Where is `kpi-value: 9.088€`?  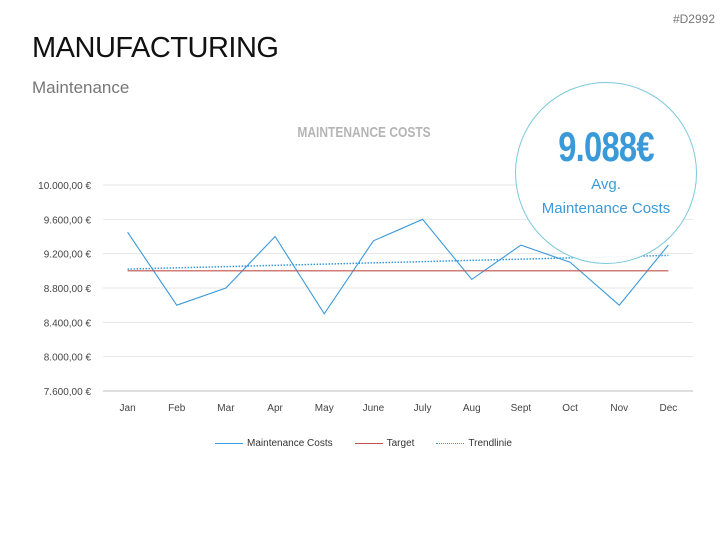
kpi-value: 9.088€ is located at coordinates (606, 146).